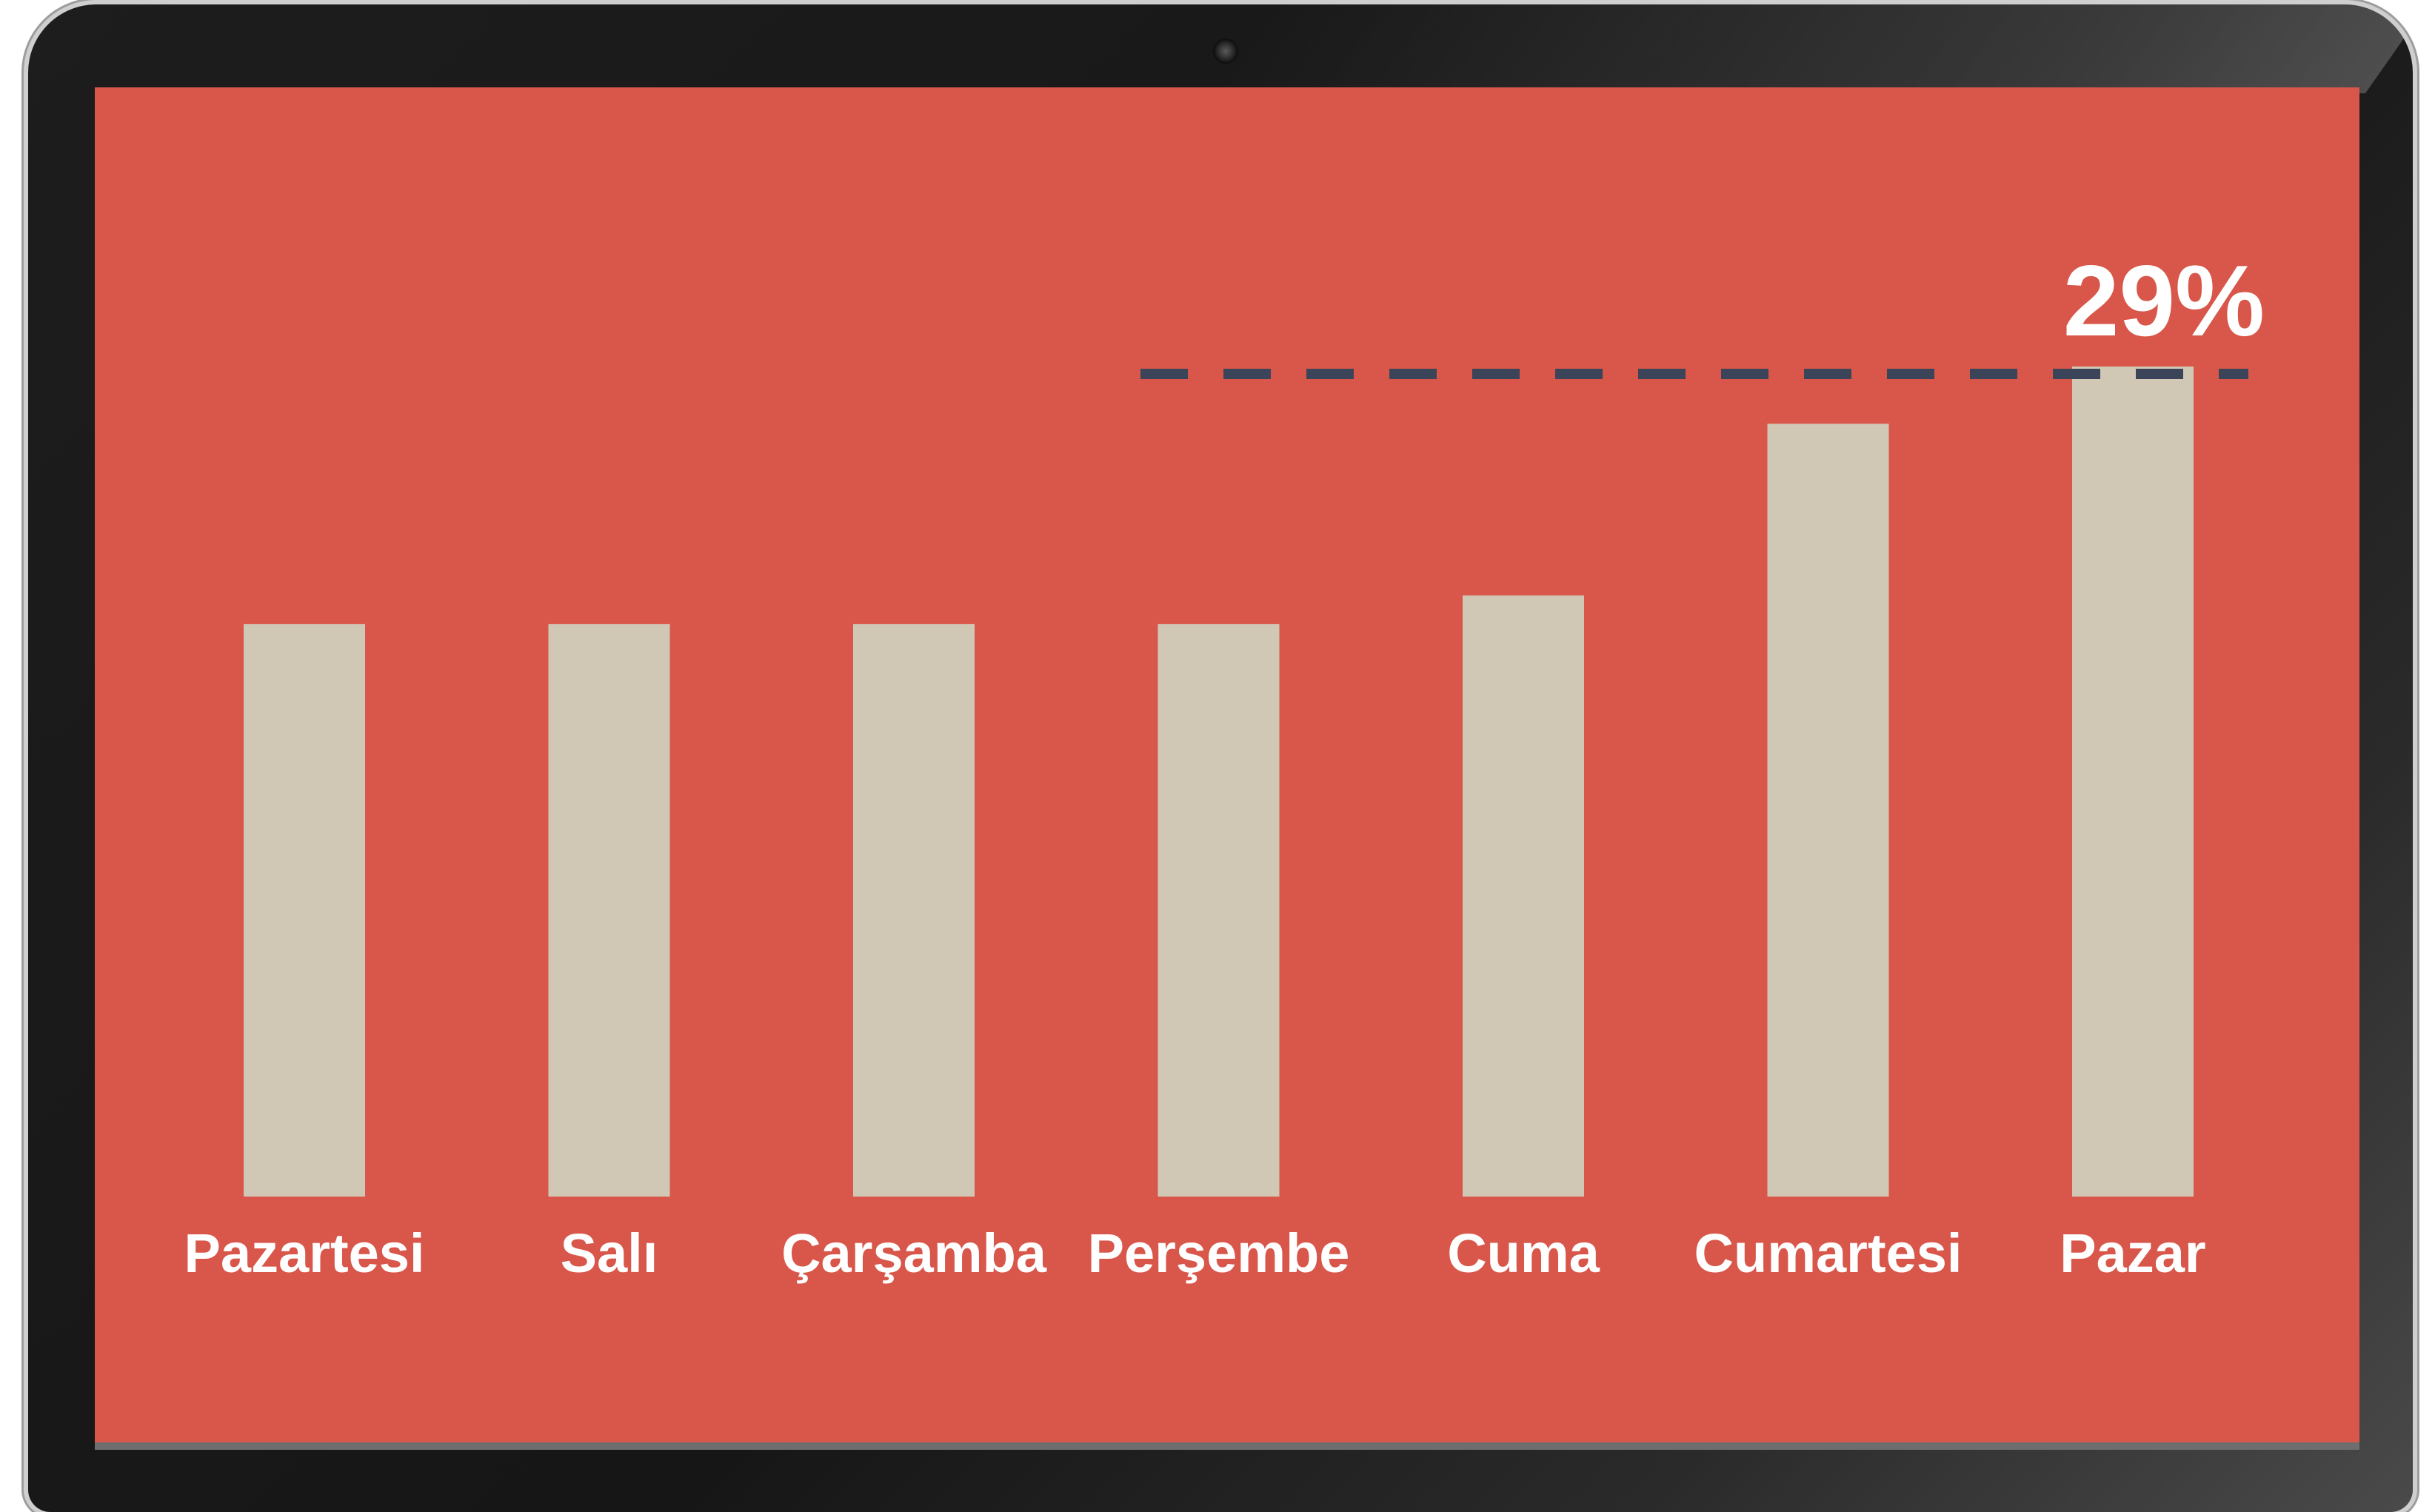  I want to click on category-label-4: Perşembe, so click(1219, 1253).